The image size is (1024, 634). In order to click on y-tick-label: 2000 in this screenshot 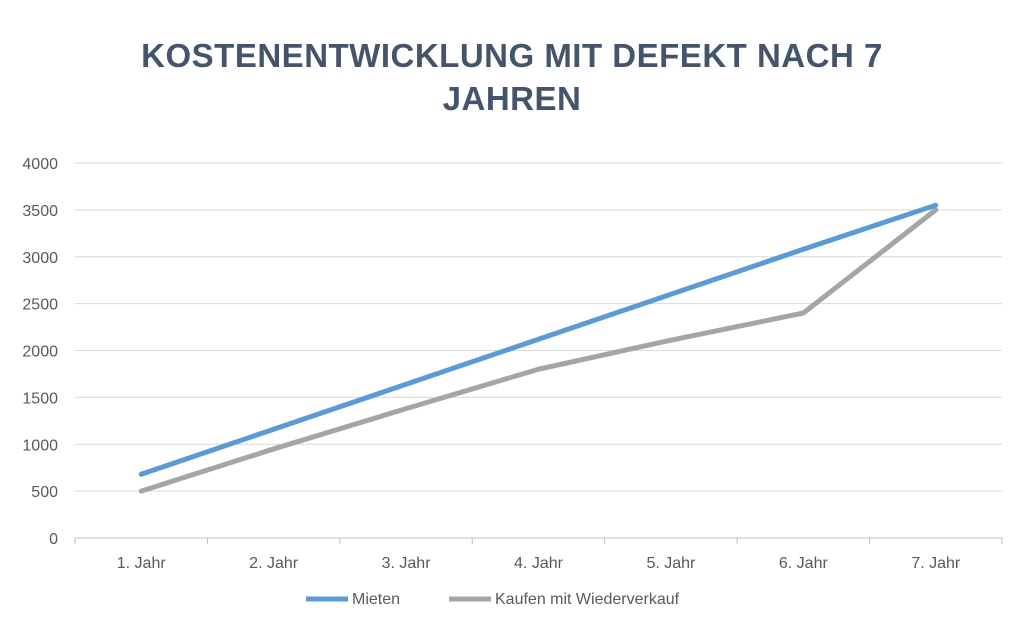, I will do `click(40, 352)`.